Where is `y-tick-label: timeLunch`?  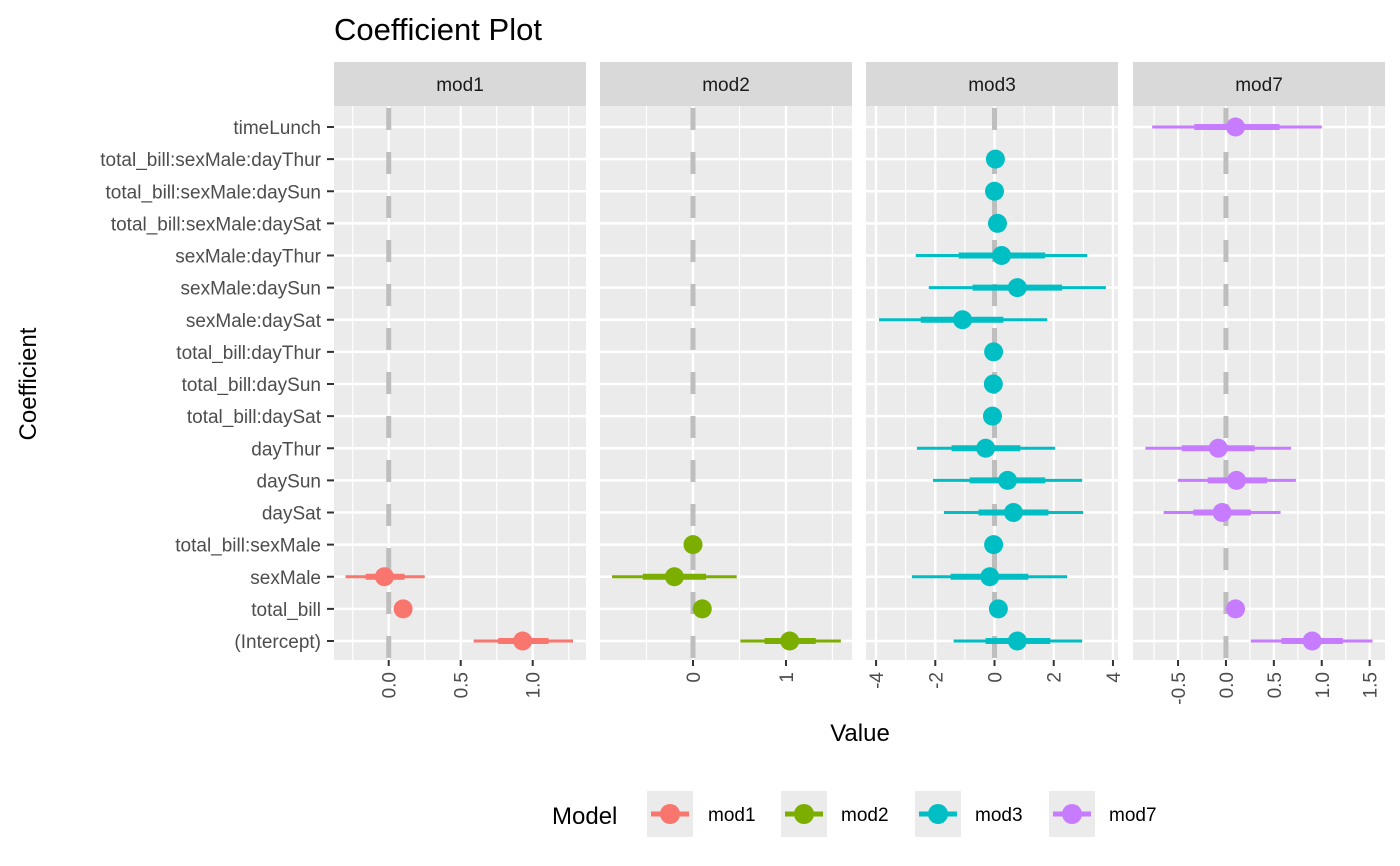 y-tick-label: timeLunch is located at coordinates (277, 128).